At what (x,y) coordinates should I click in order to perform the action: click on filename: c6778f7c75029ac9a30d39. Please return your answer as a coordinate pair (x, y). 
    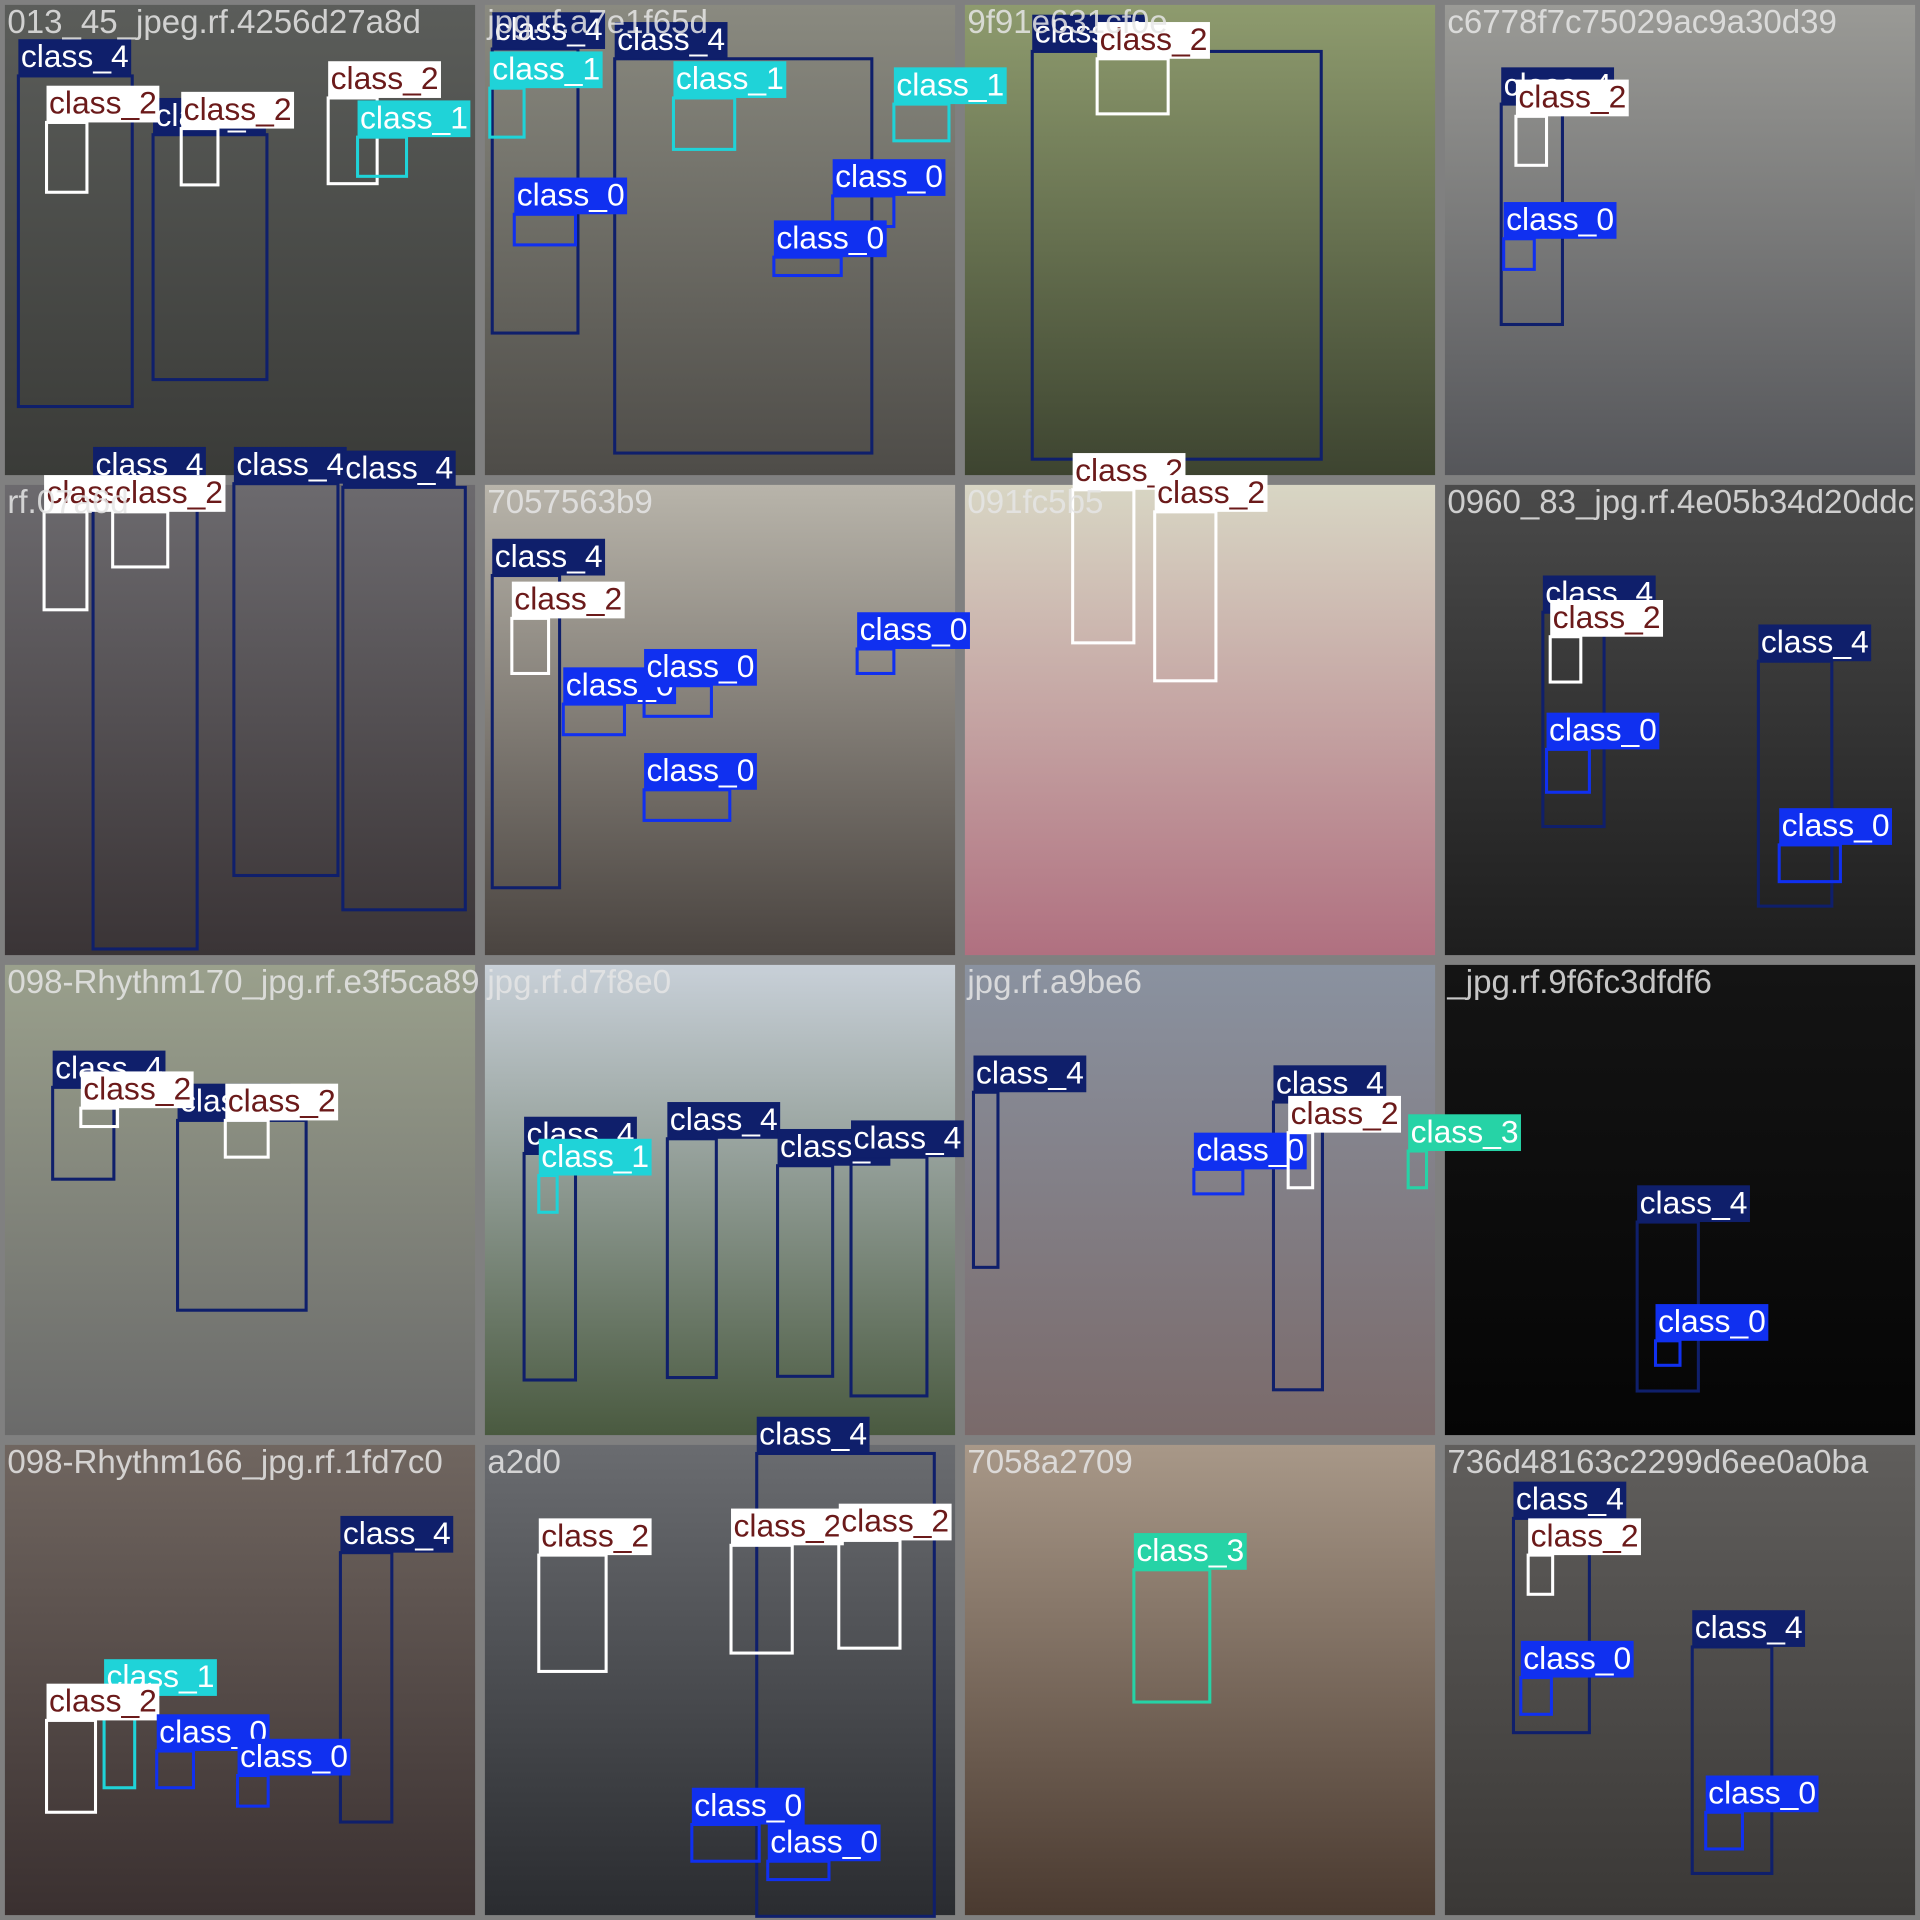
    Looking at the image, I should click on (1642, 22).